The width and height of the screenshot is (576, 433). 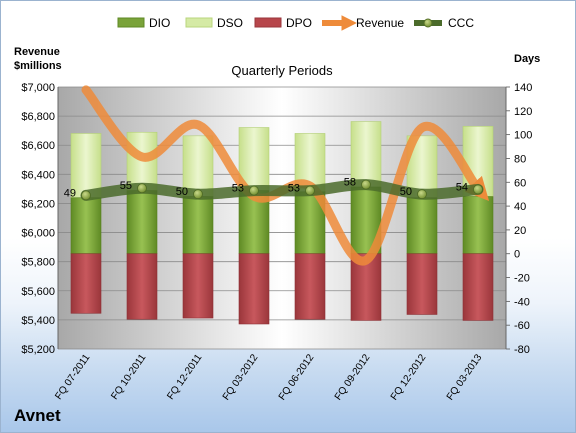 I want to click on left-axis-title-line2: $millions, so click(x=38, y=66).